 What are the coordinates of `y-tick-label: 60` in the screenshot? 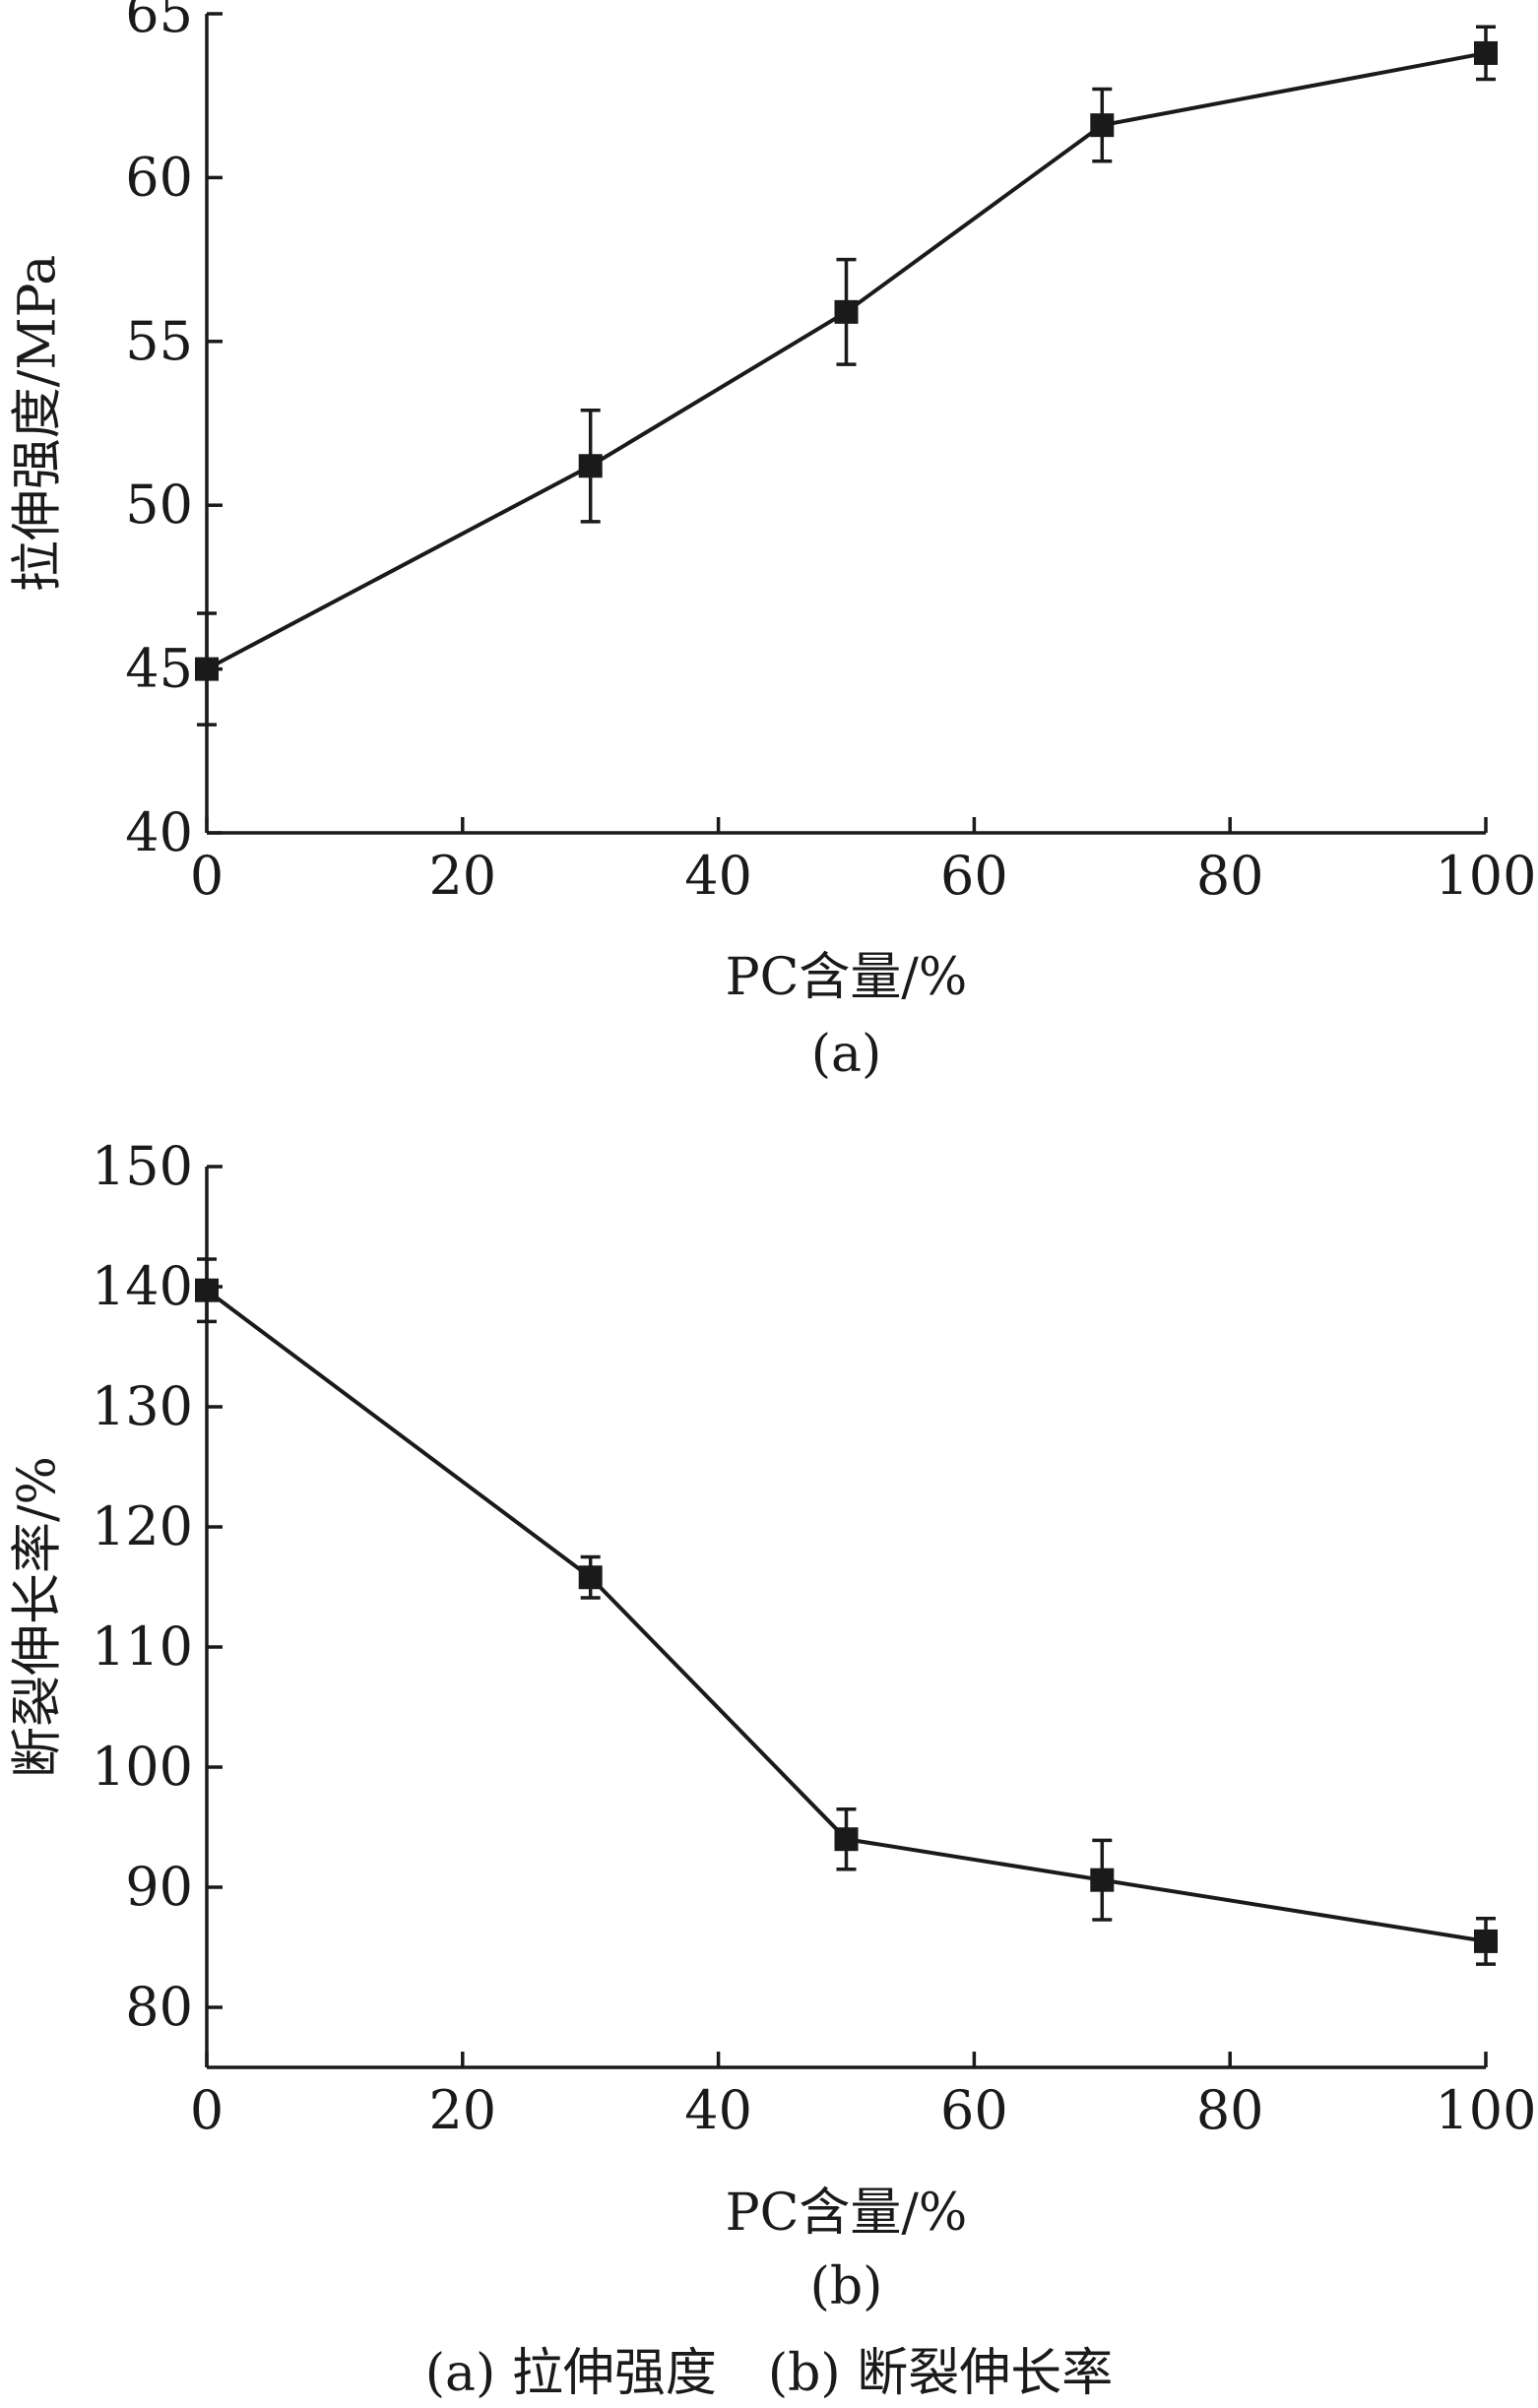 It's located at (159, 177).